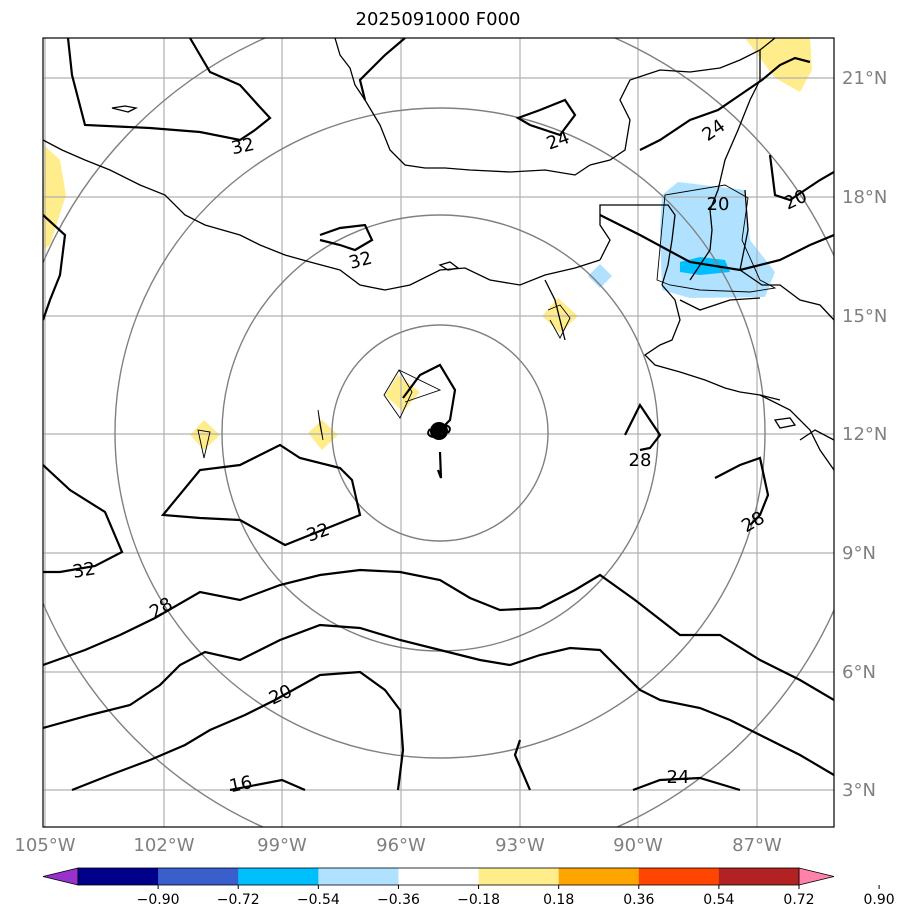  Describe the element at coordinates (282, 845) in the screenshot. I see `lon-label: 99°W` at that location.